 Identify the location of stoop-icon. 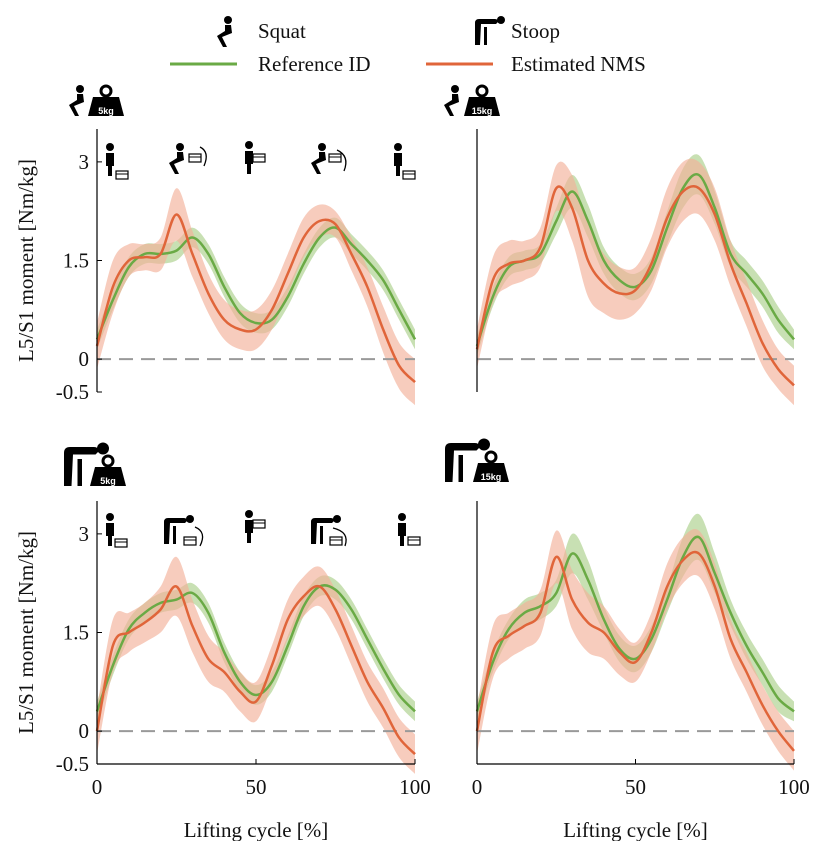
(490, 30).